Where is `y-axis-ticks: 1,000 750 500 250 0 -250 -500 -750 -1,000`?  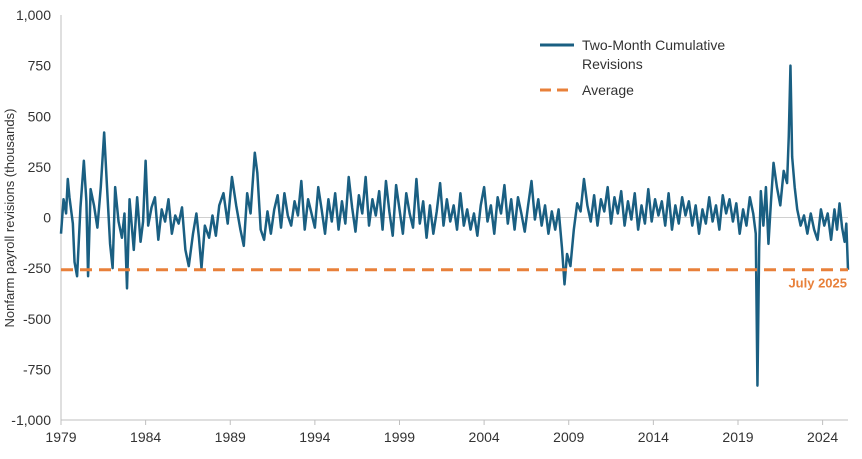
y-axis-ticks: 1,000 750 500 250 0 -250 -500 -750 -1,000 is located at coordinates (31, 217).